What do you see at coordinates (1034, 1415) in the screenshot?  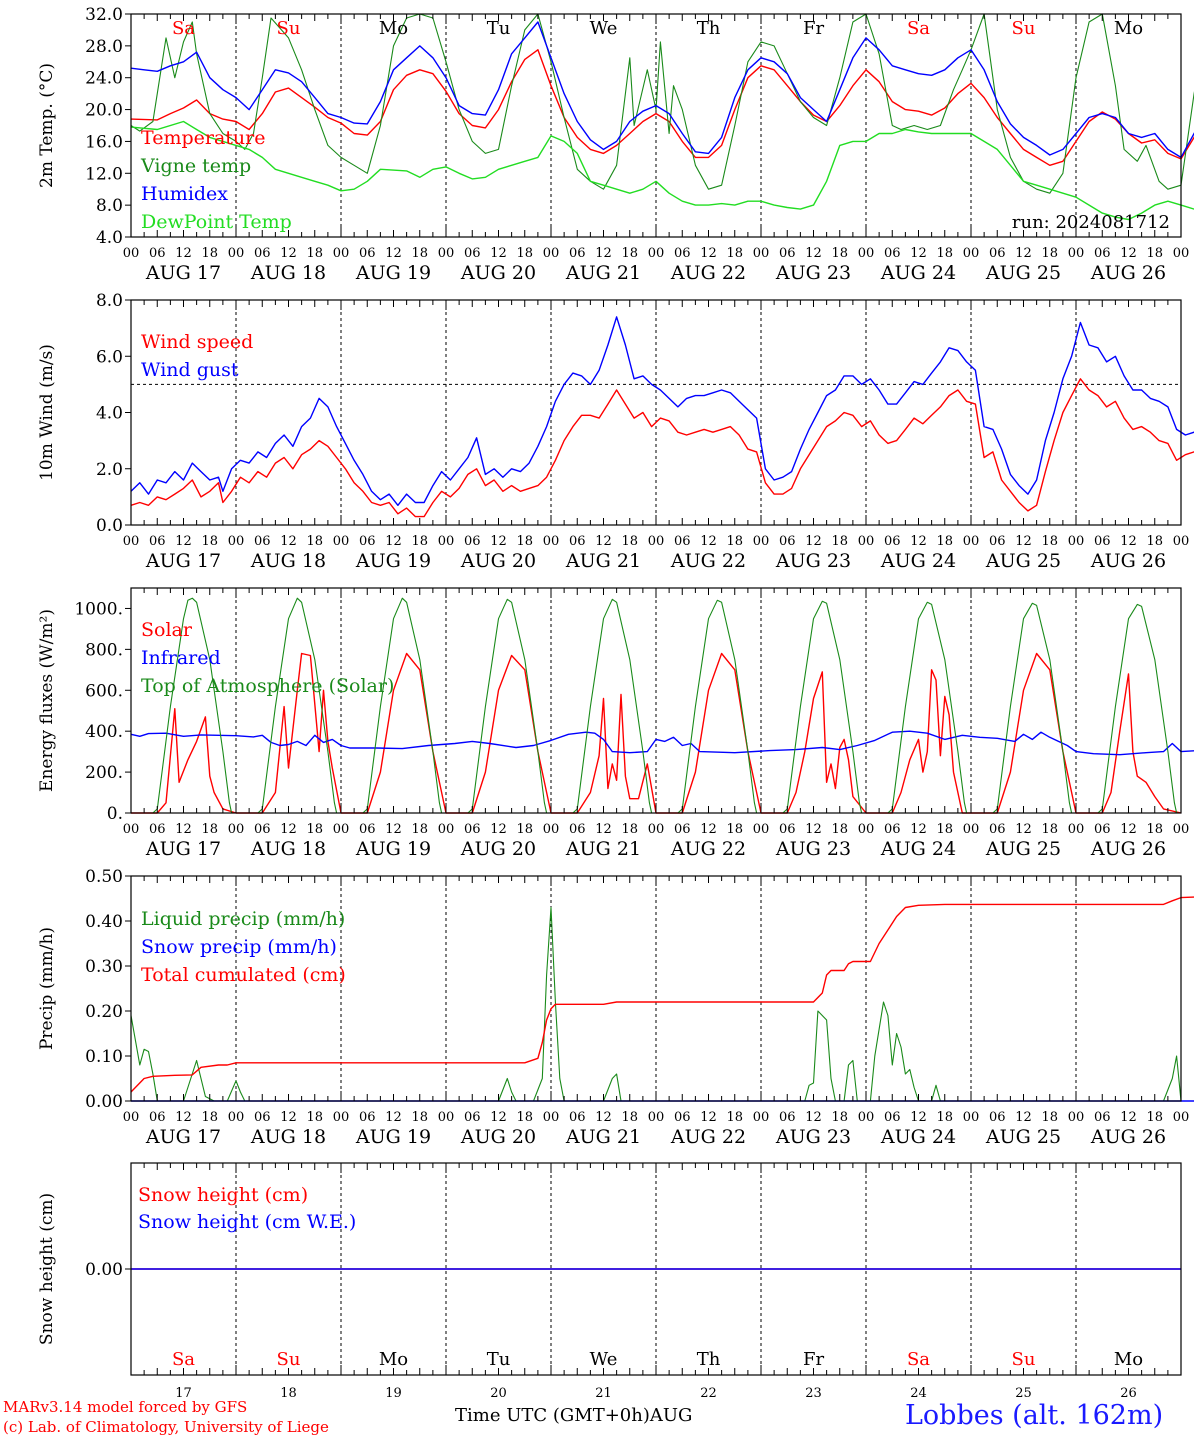 I see `location-label: Lobbes (alt. 162m)` at bounding box center [1034, 1415].